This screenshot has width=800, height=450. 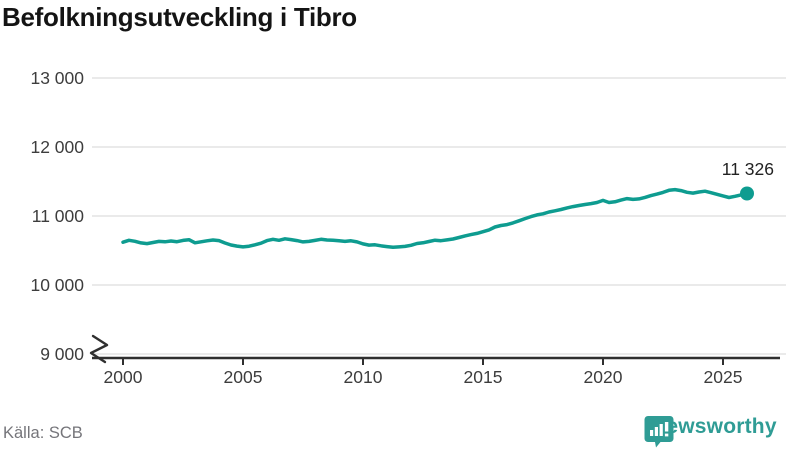 What do you see at coordinates (723, 377) in the screenshot?
I see `x-tick-label: 2025` at bounding box center [723, 377].